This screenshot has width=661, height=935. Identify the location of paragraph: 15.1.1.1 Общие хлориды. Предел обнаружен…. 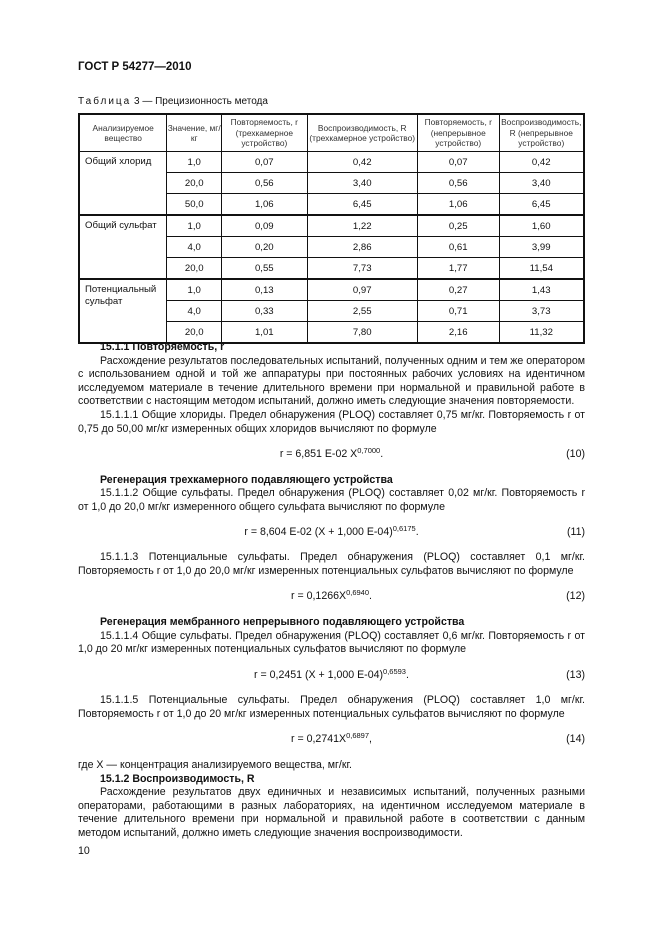
(331, 421).